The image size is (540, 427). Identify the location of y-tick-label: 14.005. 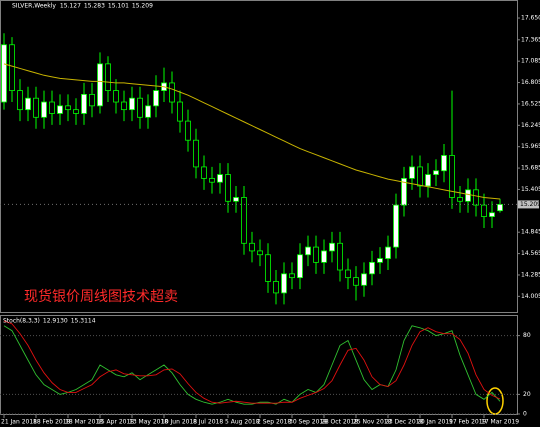
(530, 296).